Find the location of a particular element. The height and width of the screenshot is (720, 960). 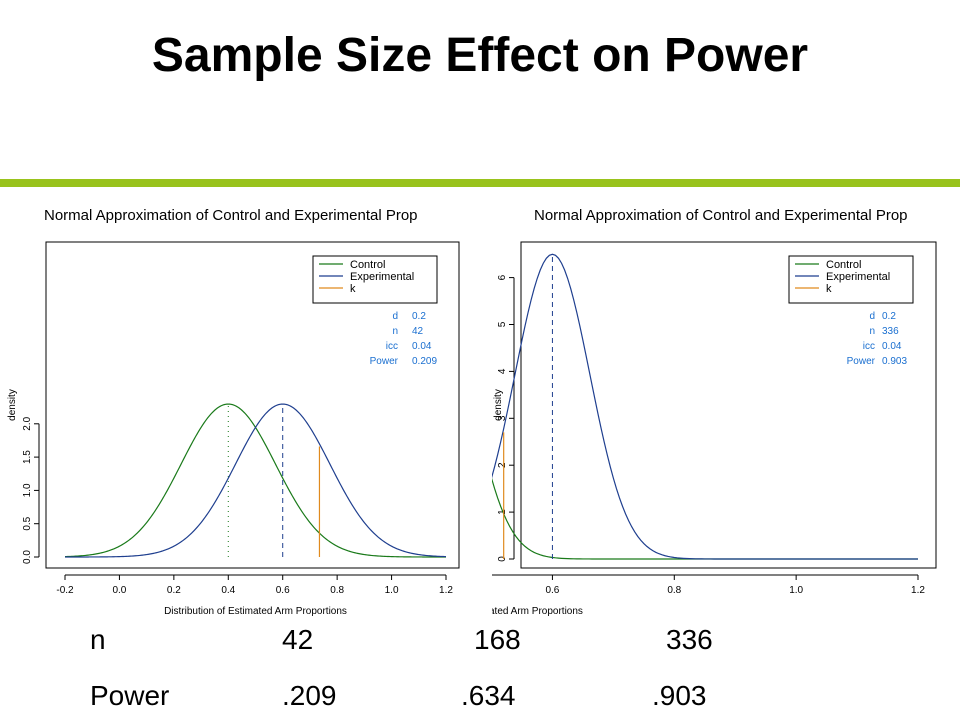

table-value-n-168: 168 is located at coordinates (497, 639).